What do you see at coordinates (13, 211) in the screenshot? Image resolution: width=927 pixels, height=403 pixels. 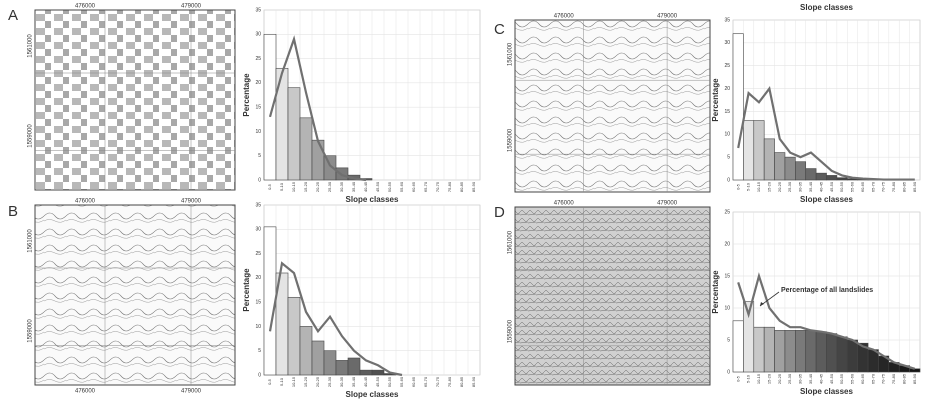 I see `panel-label: B` at bounding box center [13, 211].